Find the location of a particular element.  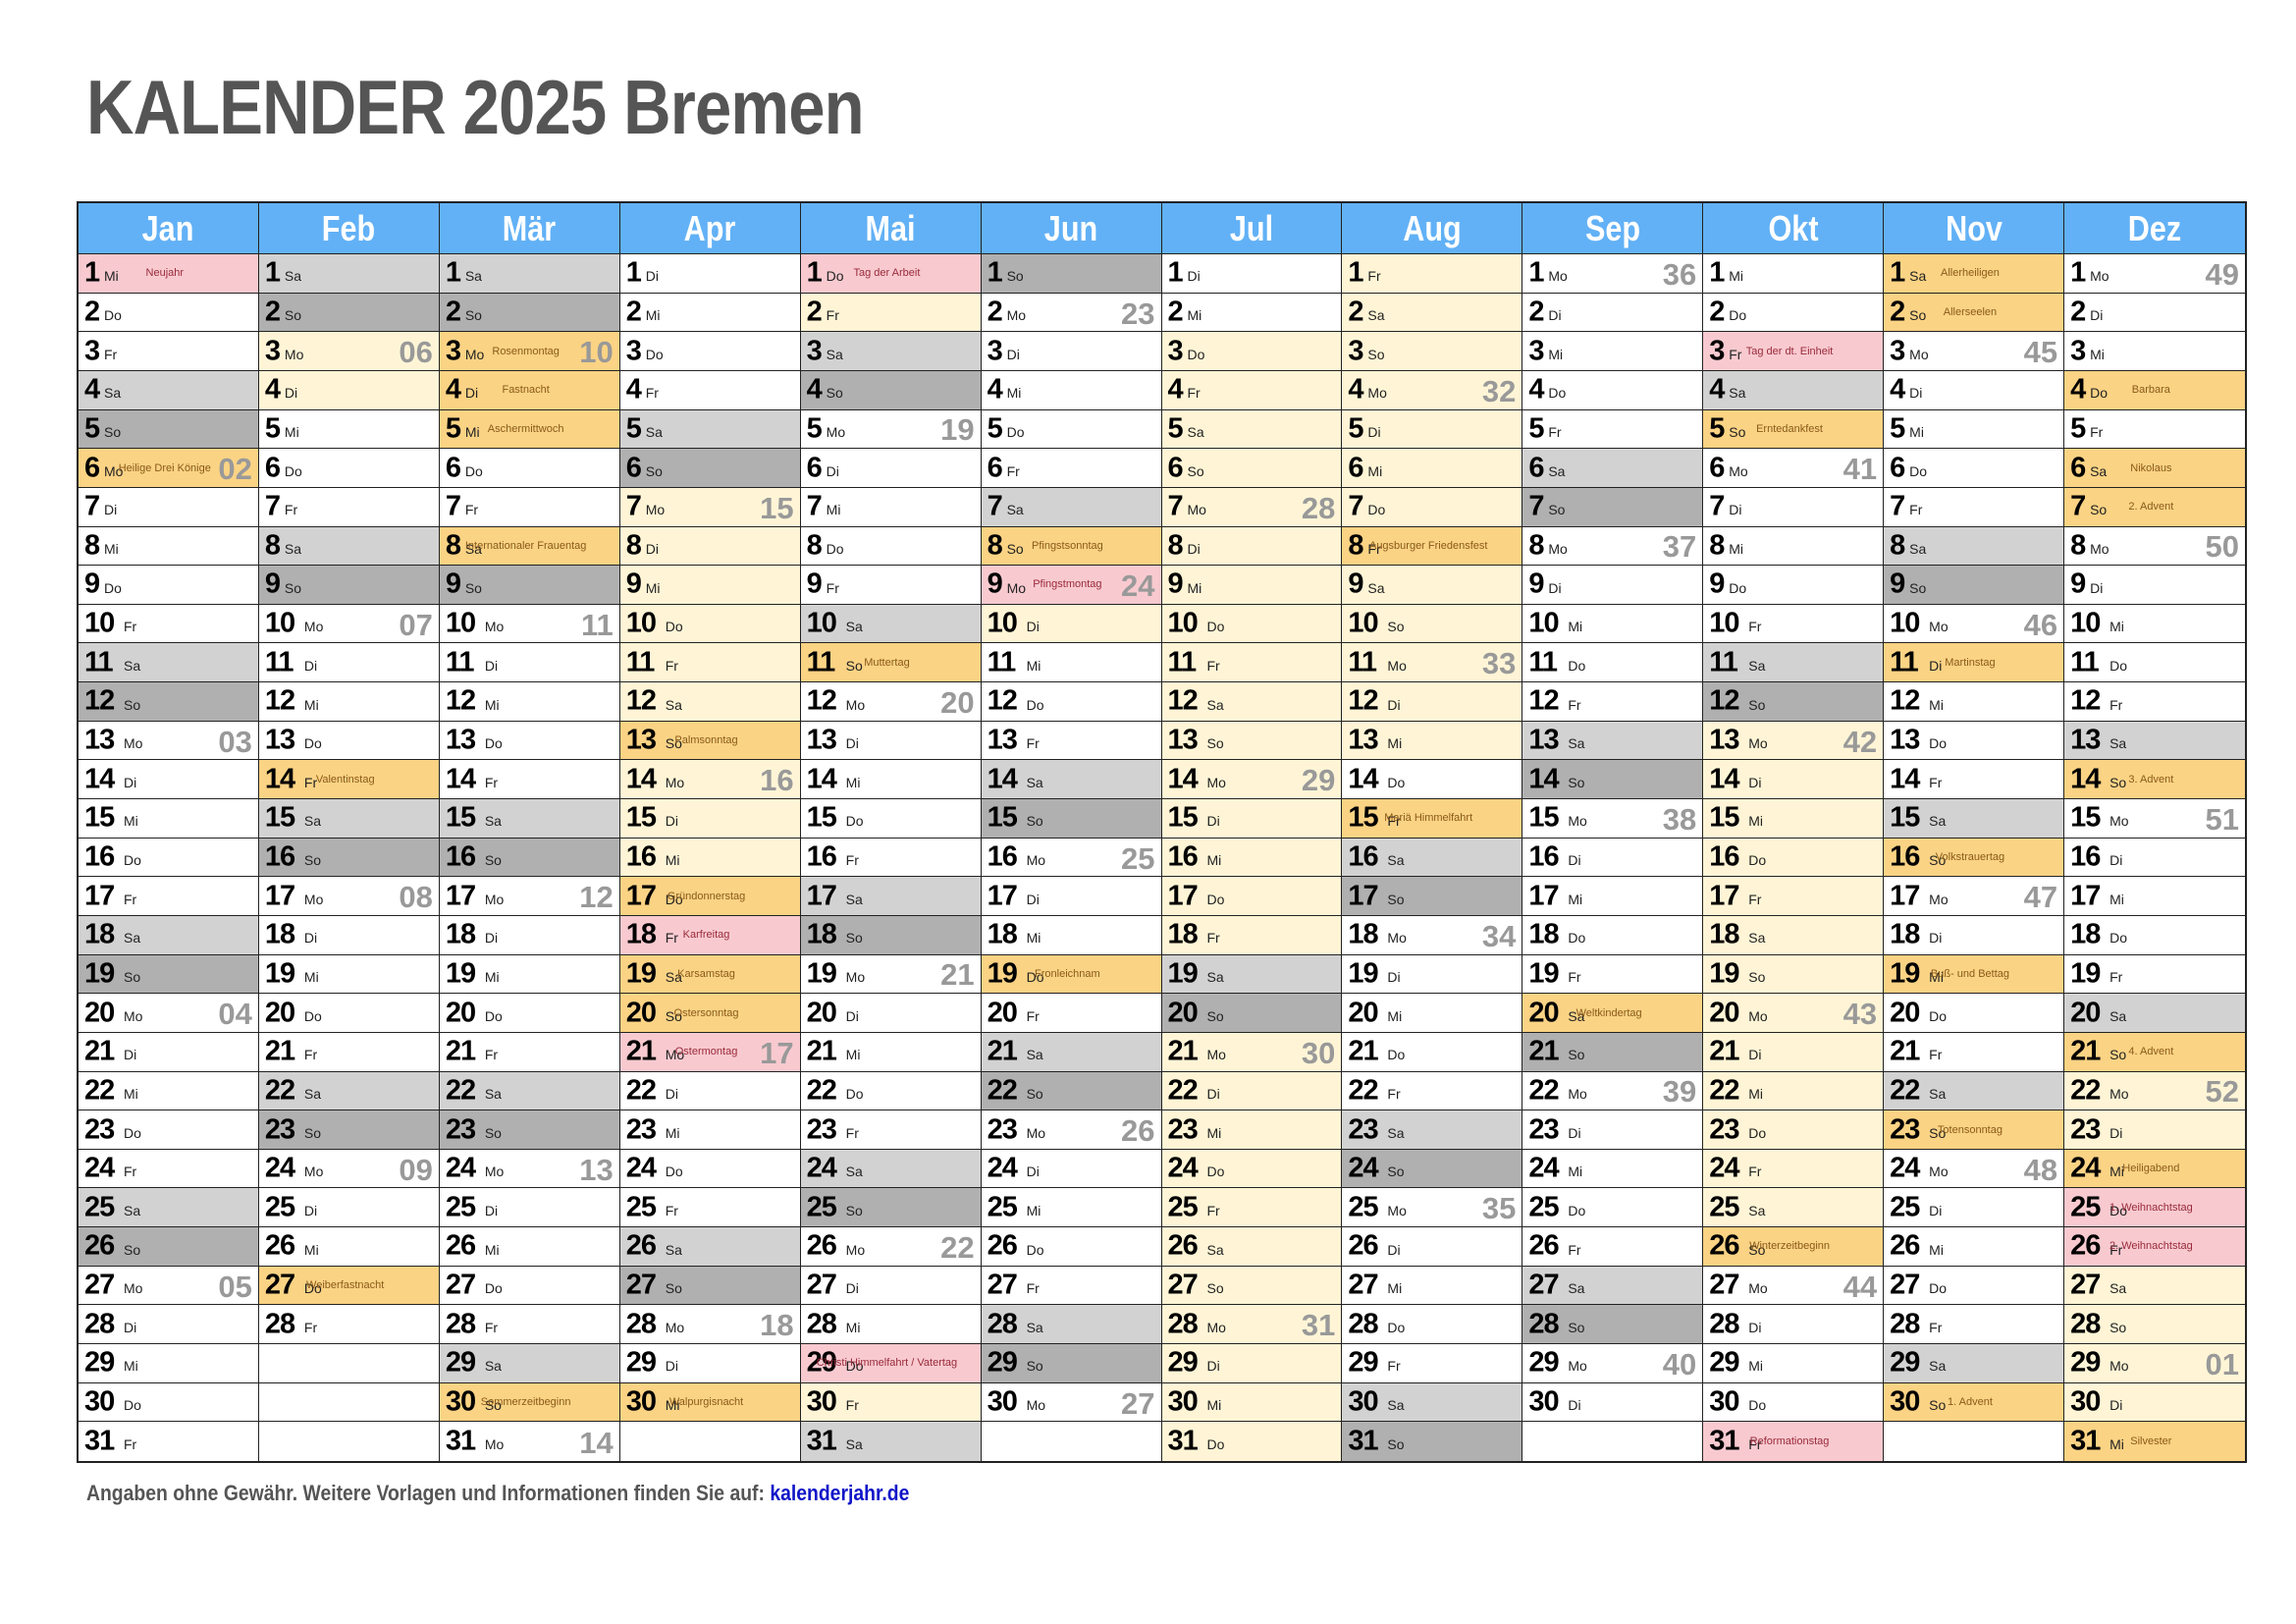

day-cell: 3 So is located at coordinates (1432, 351).